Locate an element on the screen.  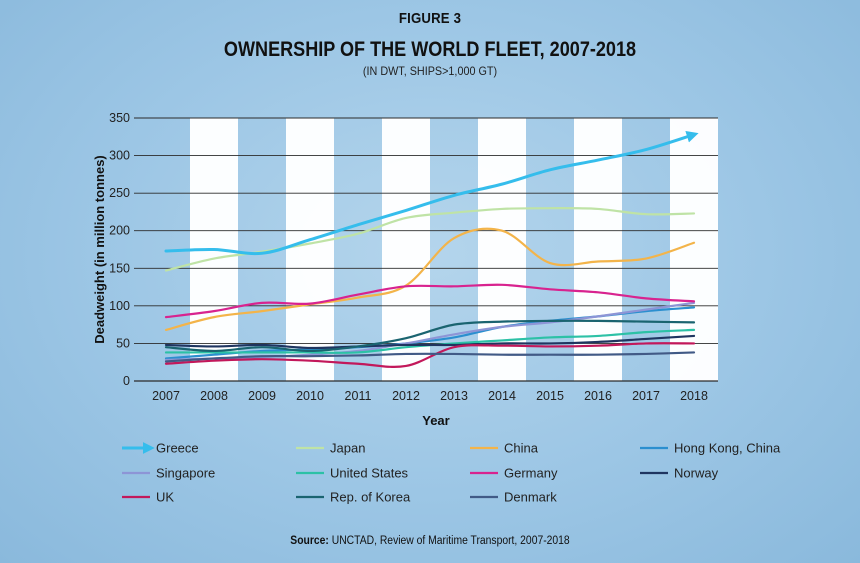
series-line-rep-of-korea is located at coordinates (430, 336).